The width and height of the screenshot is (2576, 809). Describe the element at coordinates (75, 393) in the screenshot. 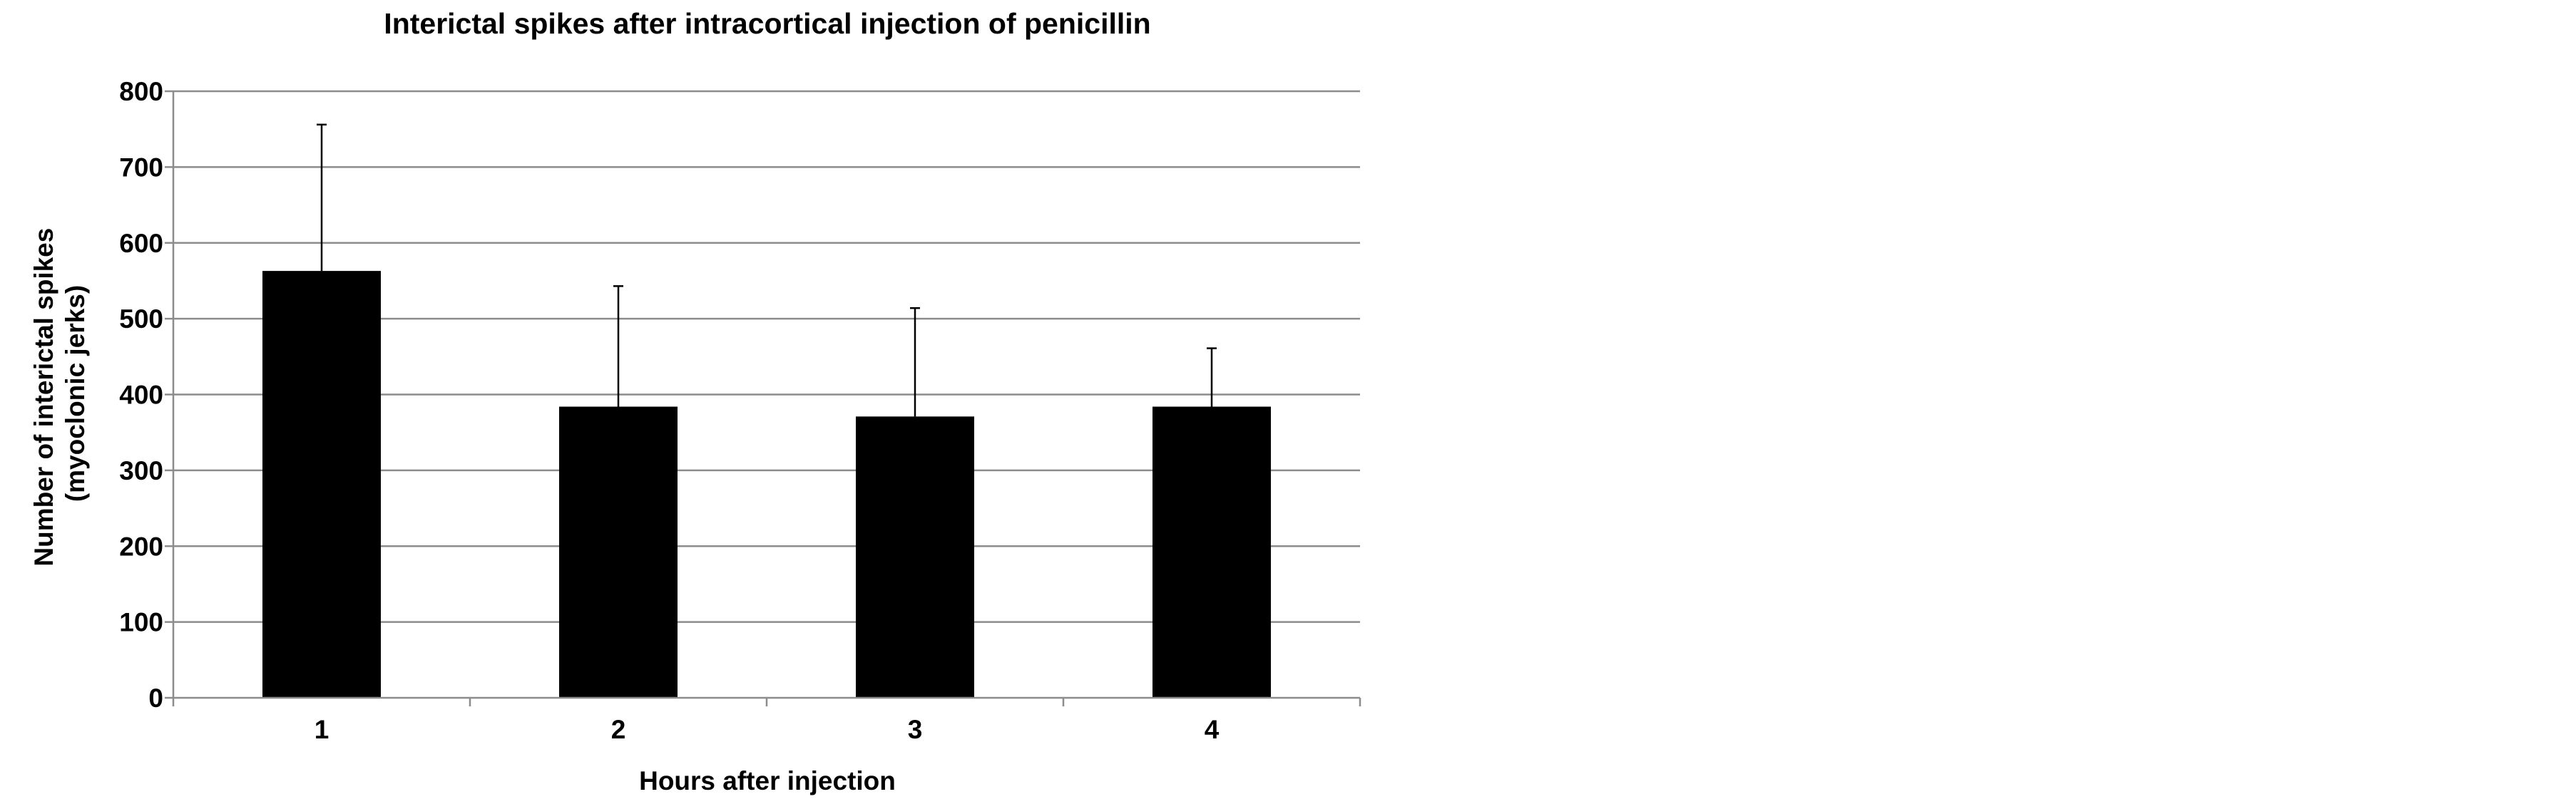

I see `y-axis-label-line-2: (myoclonic jerks)` at that location.